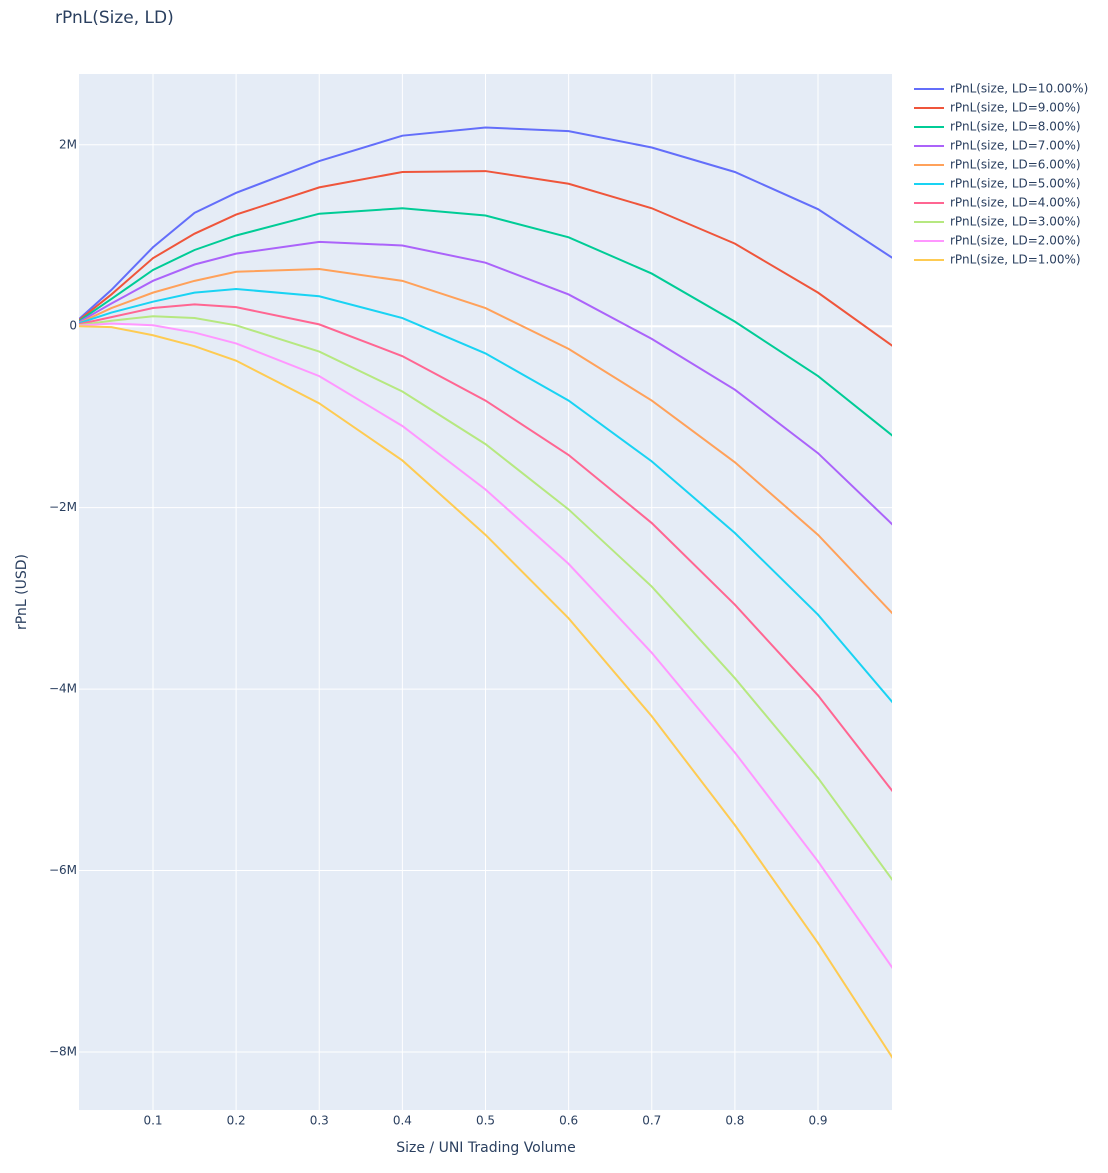 The height and width of the screenshot is (1173, 1108). What do you see at coordinates (1015, 165) in the screenshot?
I see `legend-label: rPnL(size, LD=6.00%)` at bounding box center [1015, 165].